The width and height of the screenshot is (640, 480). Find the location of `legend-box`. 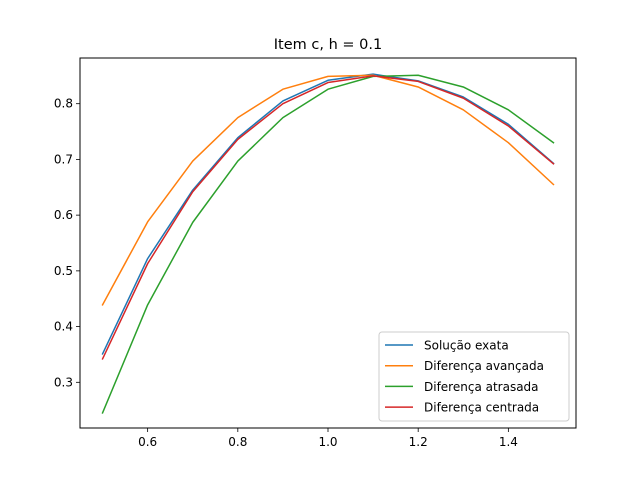

legend-box is located at coordinates (474, 376).